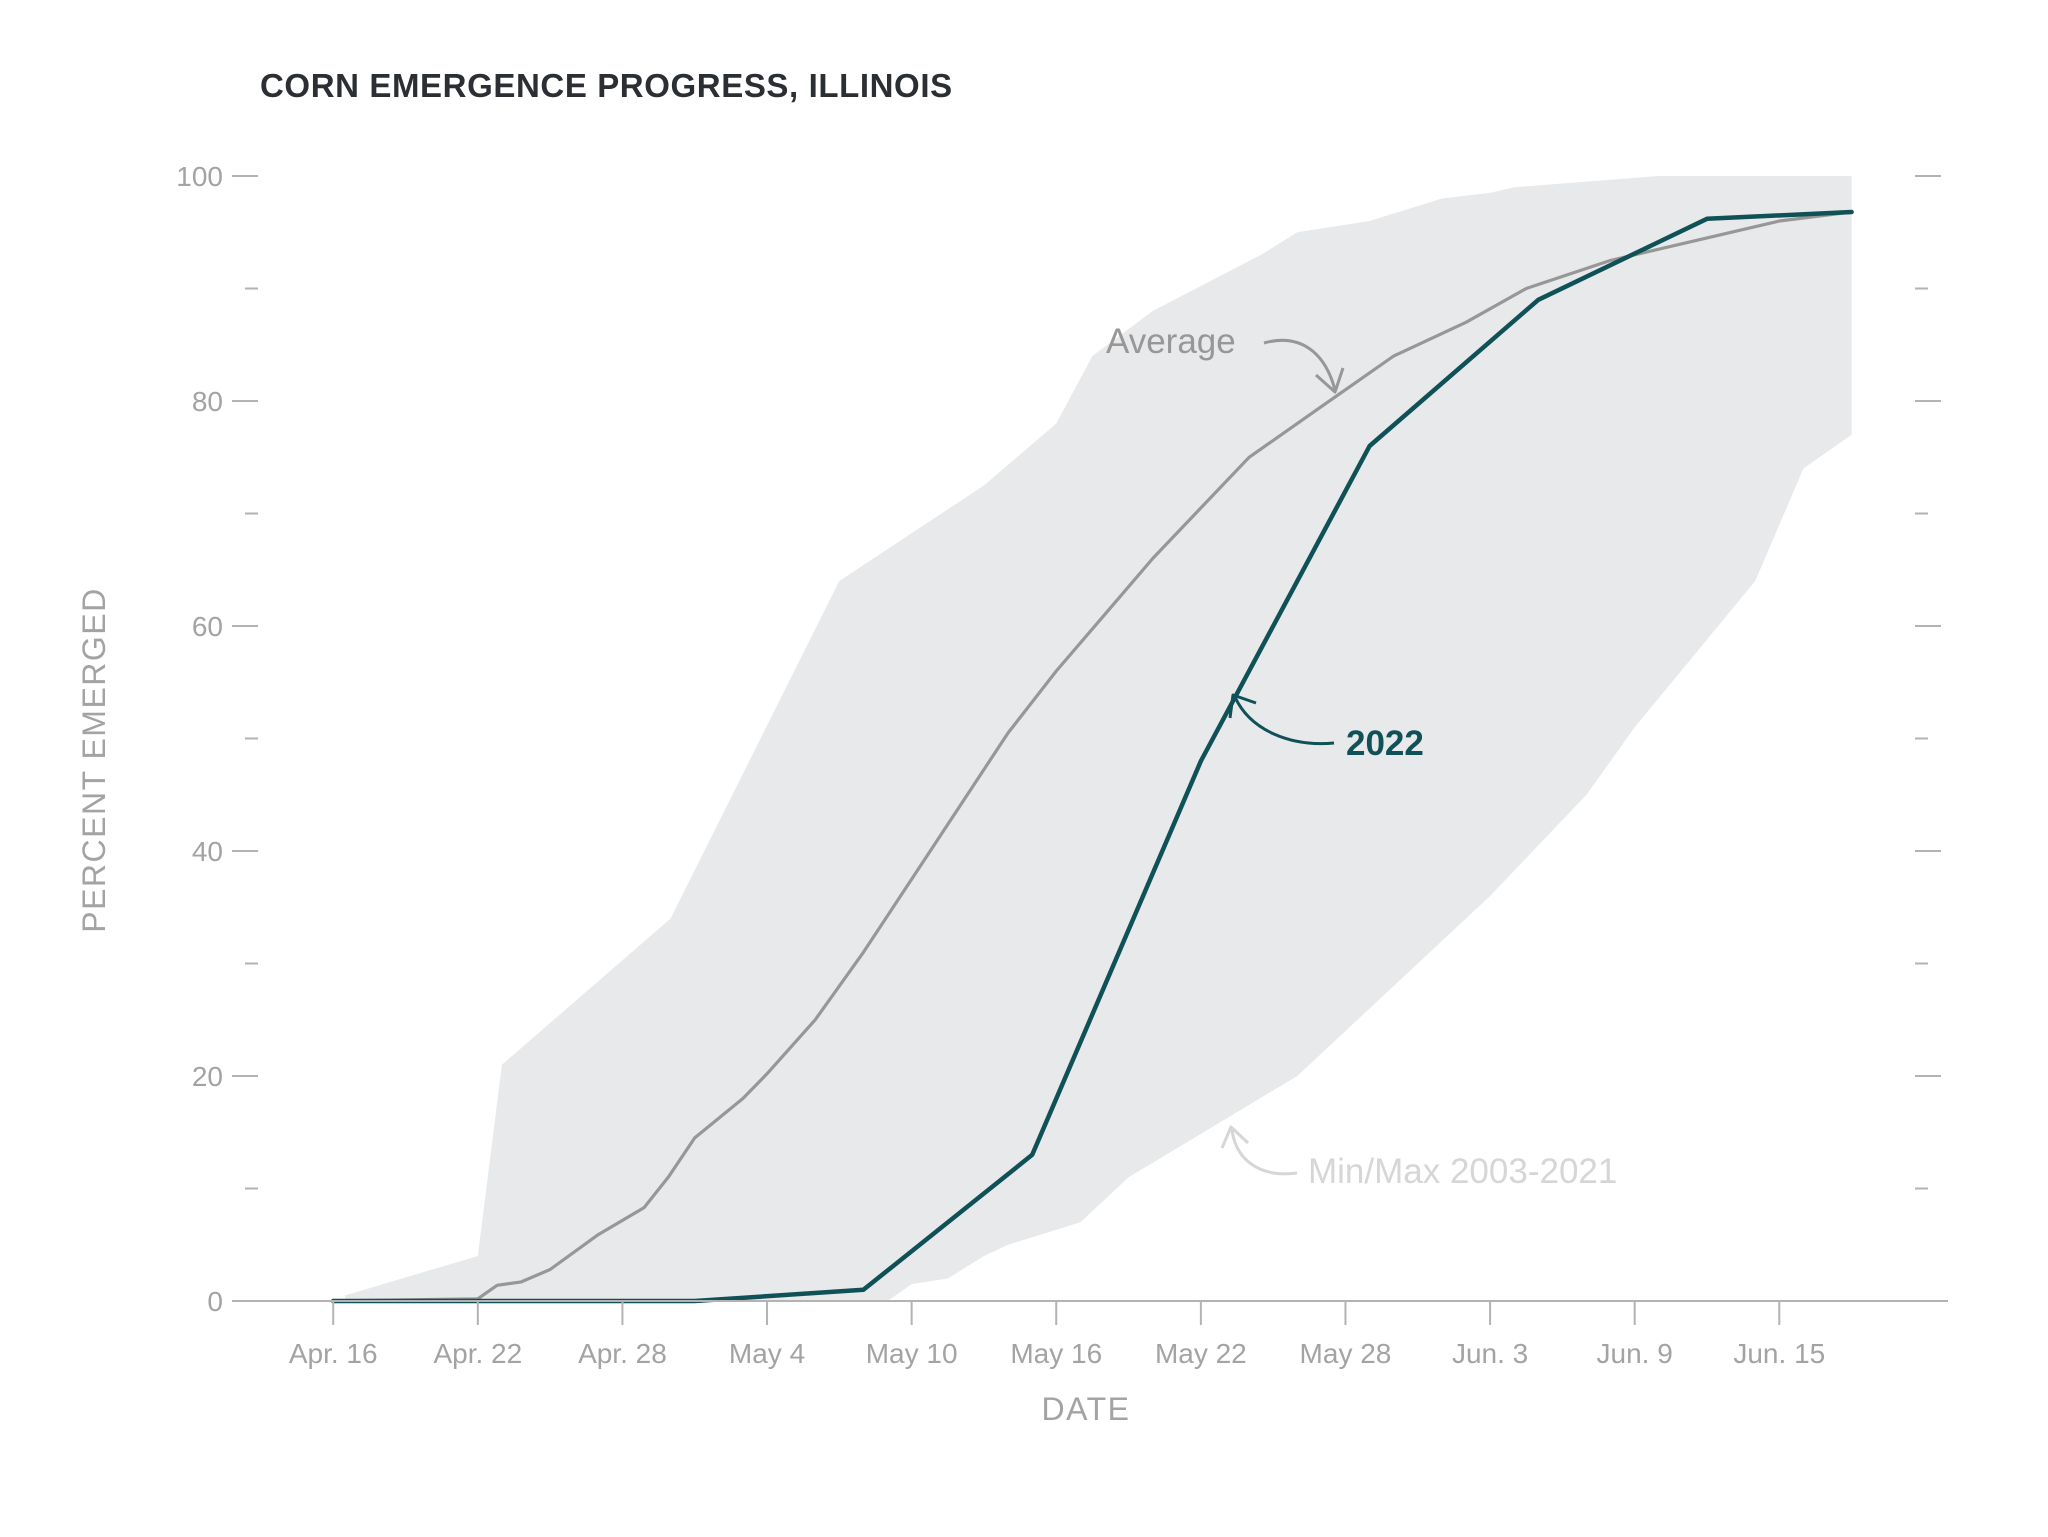 This screenshot has width=2048, height=1537. I want to click on y-tick-label: 80, so click(207, 401).